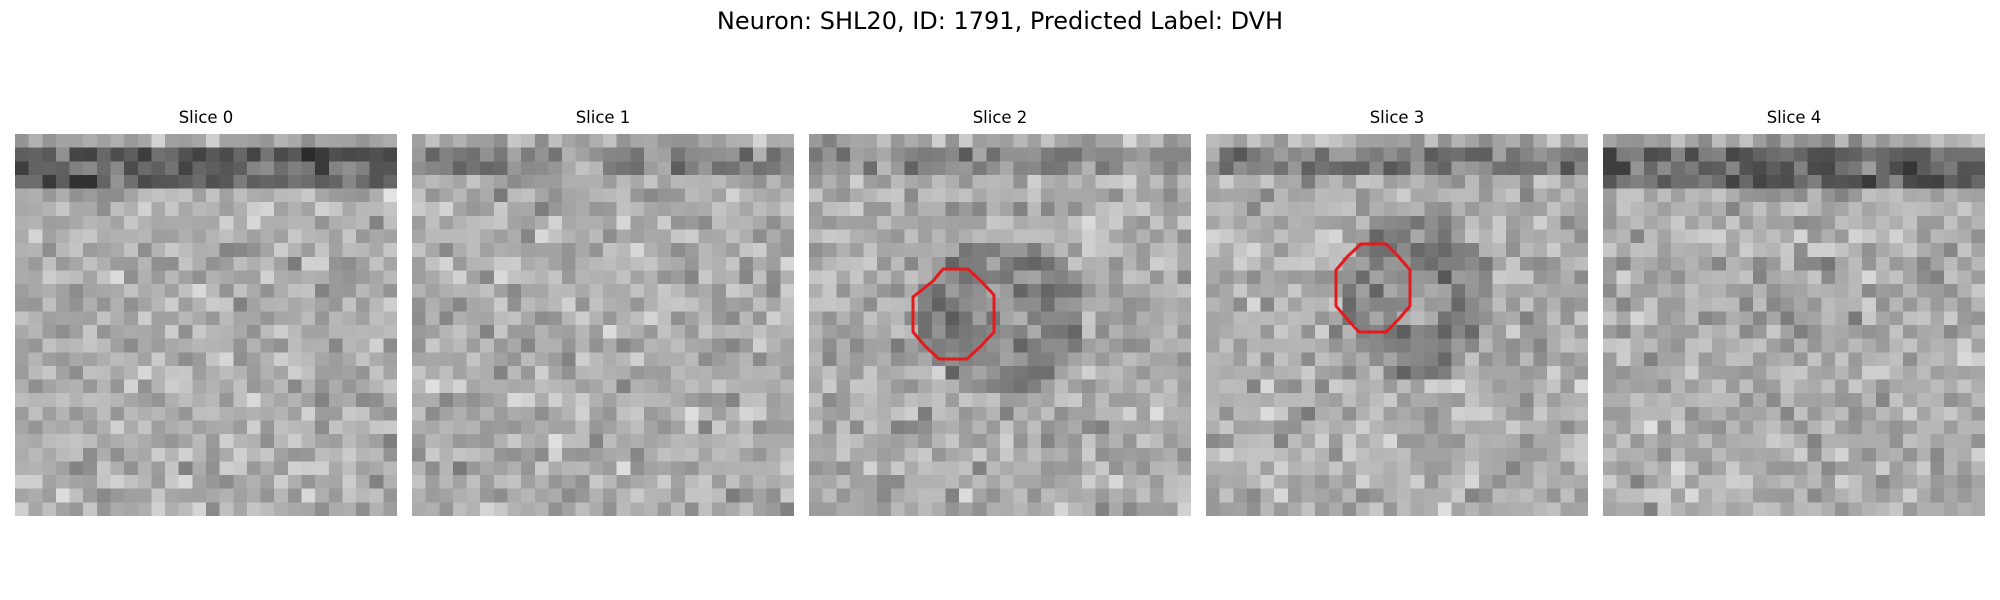  I want to click on slice-panel-0: Slice 0, so click(206, 312).